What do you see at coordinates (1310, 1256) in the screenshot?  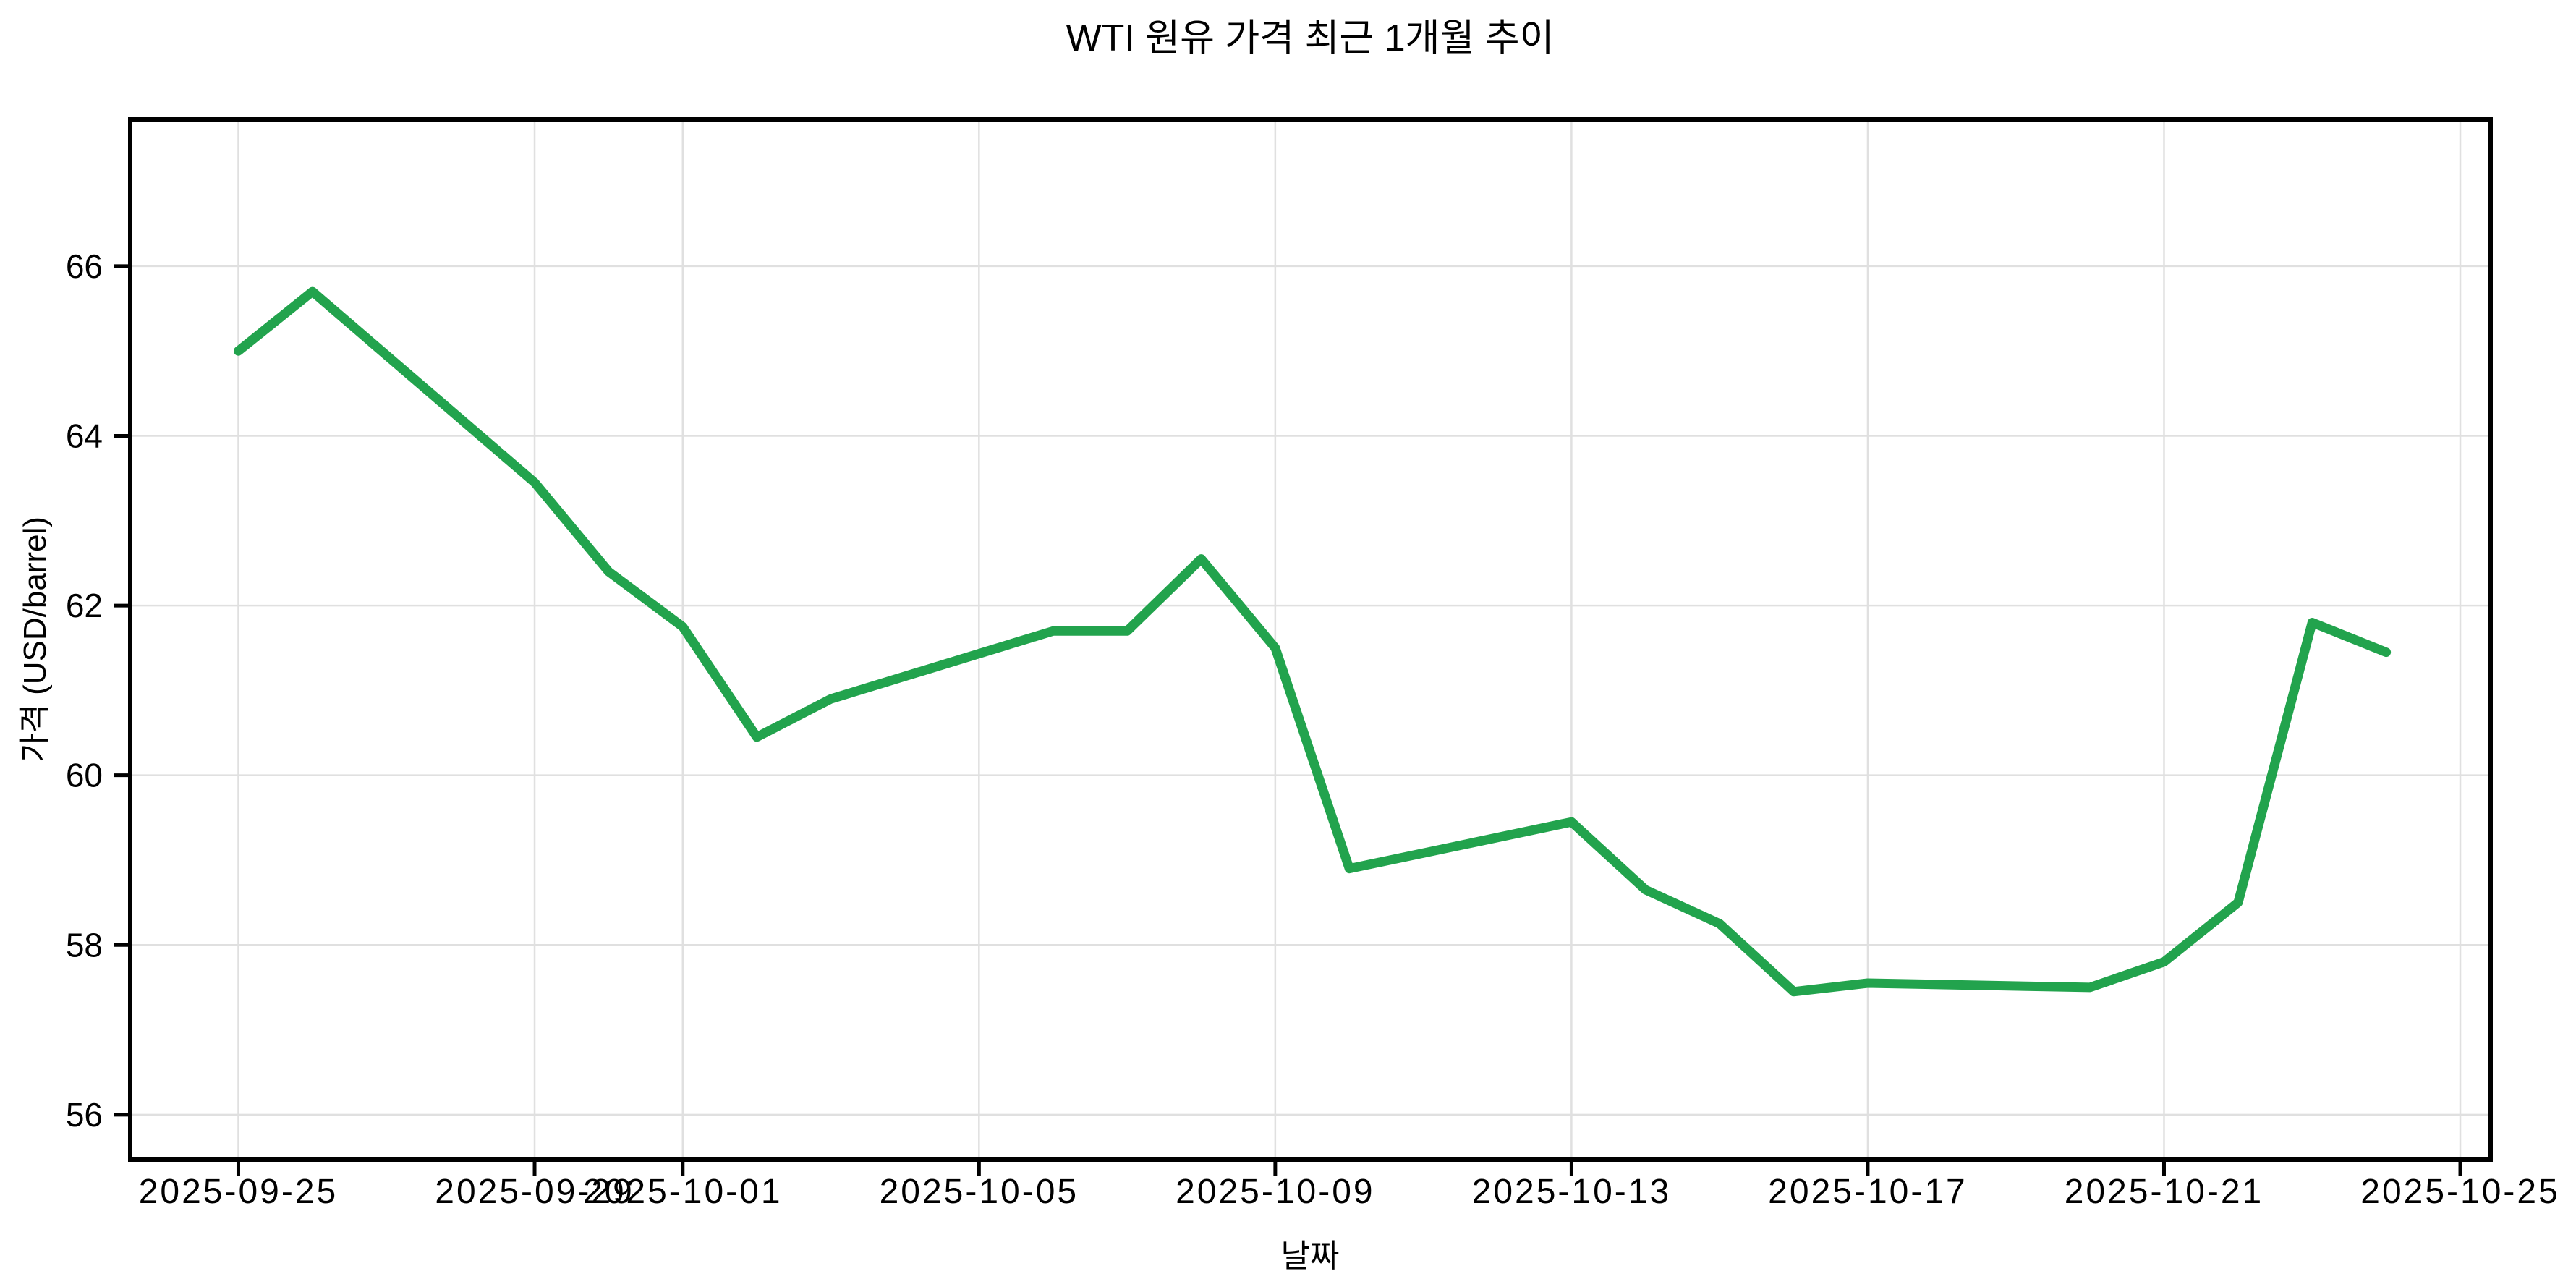 I see `x-axis-label: 날짜` at bounding box center [1310, 1256].